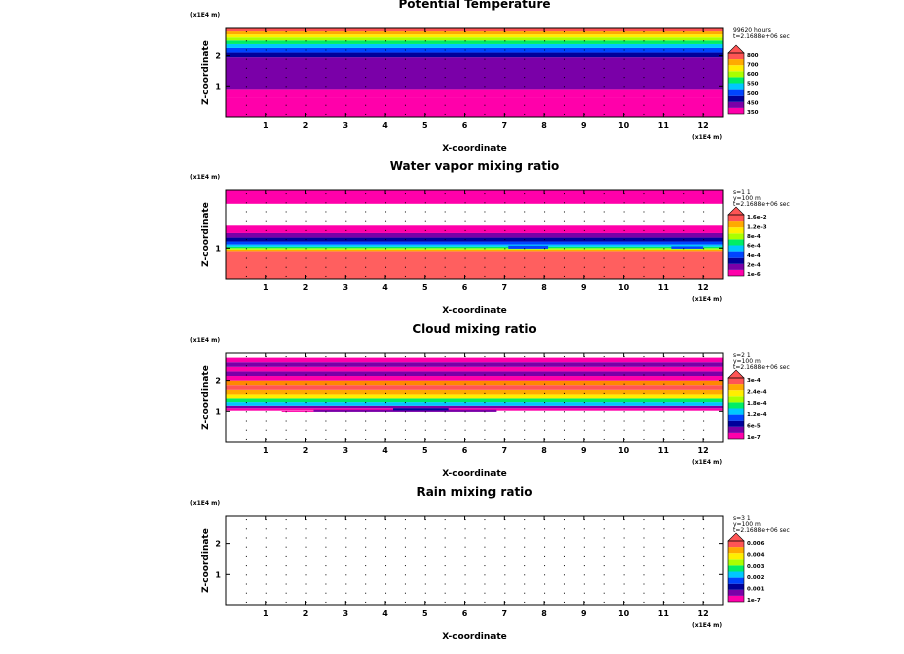 Image resolution: width=904 pixels, height=654 pixels. What do you see at coordinates (736, 211) in the screenshot?
I see `colorbar-arrow` at bounding box center [736, 211].